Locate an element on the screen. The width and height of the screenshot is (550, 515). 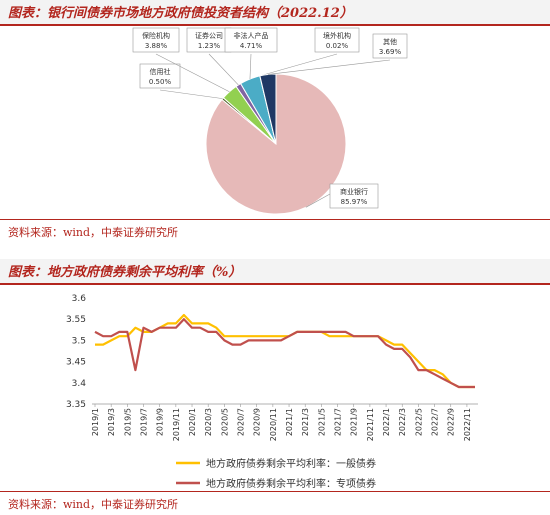
x-tick-label: 2019/9 is located at coordinates (160, 422).